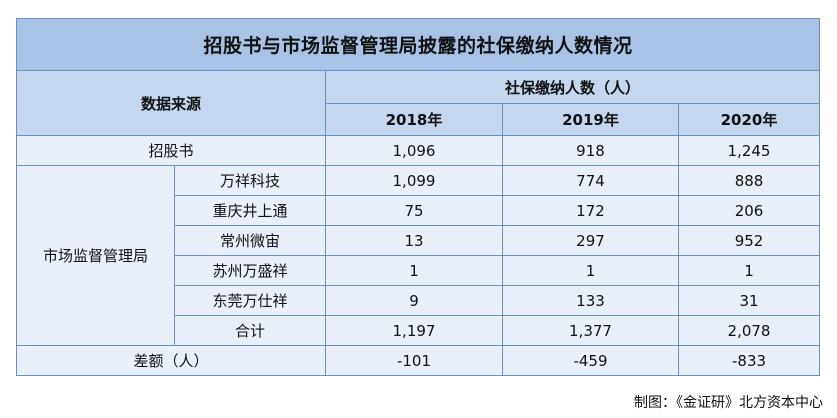  I want to click on cell-value: 1,096, so click(414, 150).